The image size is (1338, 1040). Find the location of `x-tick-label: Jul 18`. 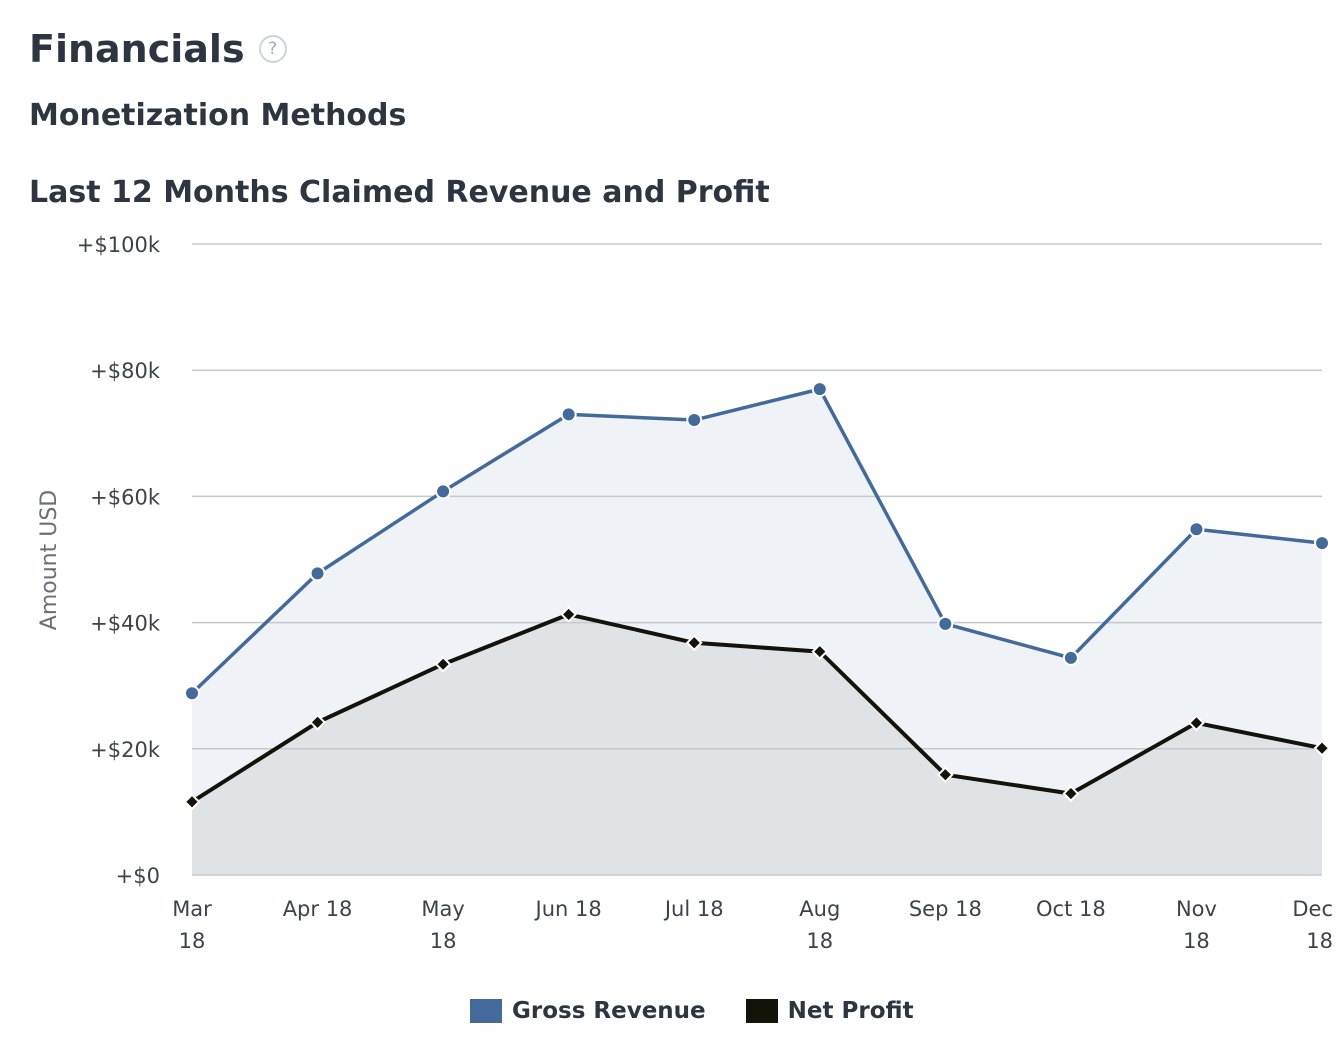

x-tick-label: Jul 18 is located at coordinates (693, 909).